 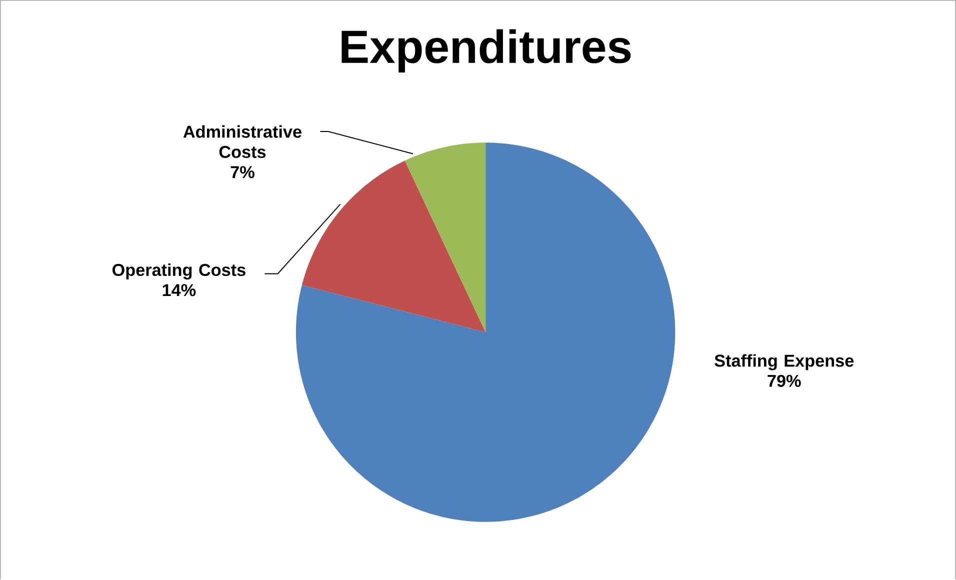 I want to click on data-label: 79%, so click(x=784, y=381).